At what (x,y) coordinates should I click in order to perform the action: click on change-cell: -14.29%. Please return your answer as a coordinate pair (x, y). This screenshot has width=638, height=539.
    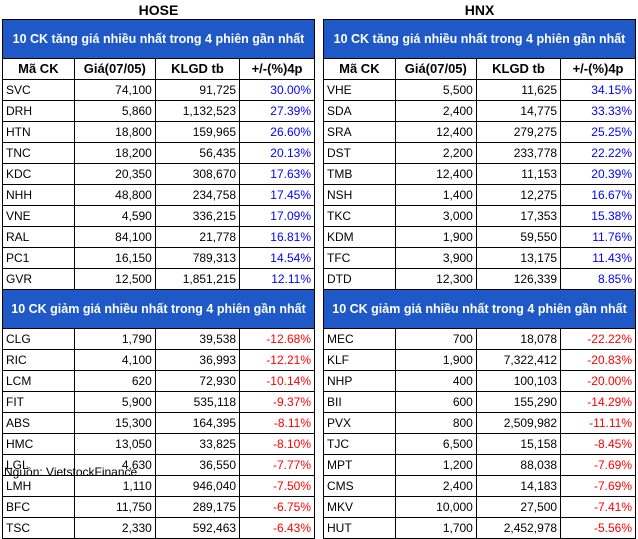
    Looking at the image, I should click on (598, 402).